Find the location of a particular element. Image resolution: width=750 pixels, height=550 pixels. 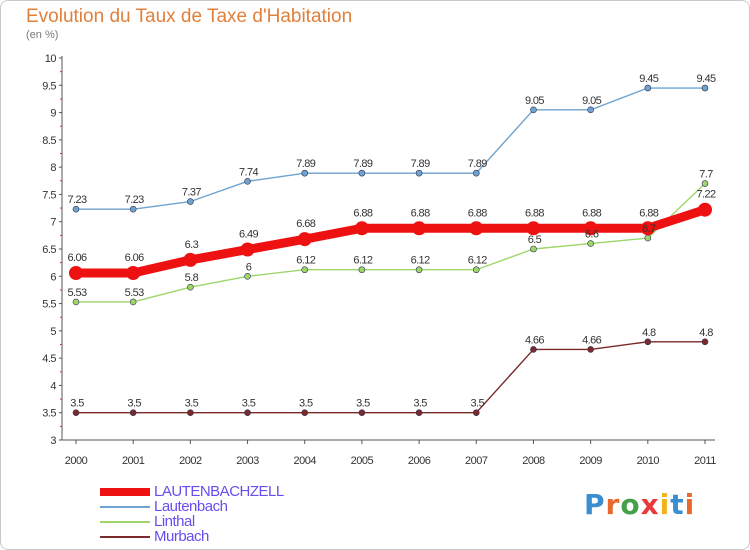

x-tick-label: 2005 is located at coordinates (362, 461).